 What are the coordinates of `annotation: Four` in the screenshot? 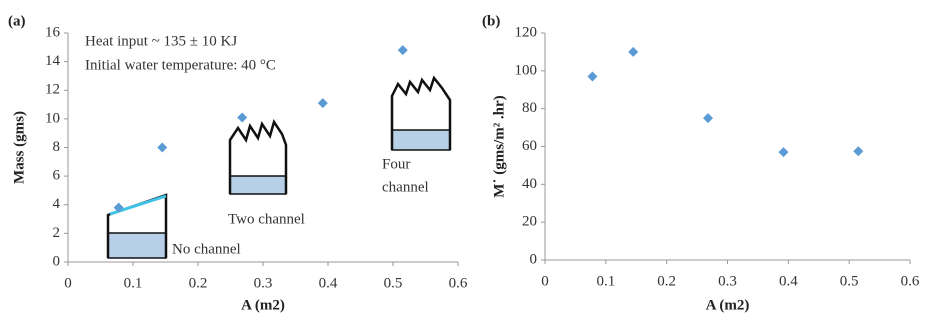 It's located at (396, 164).